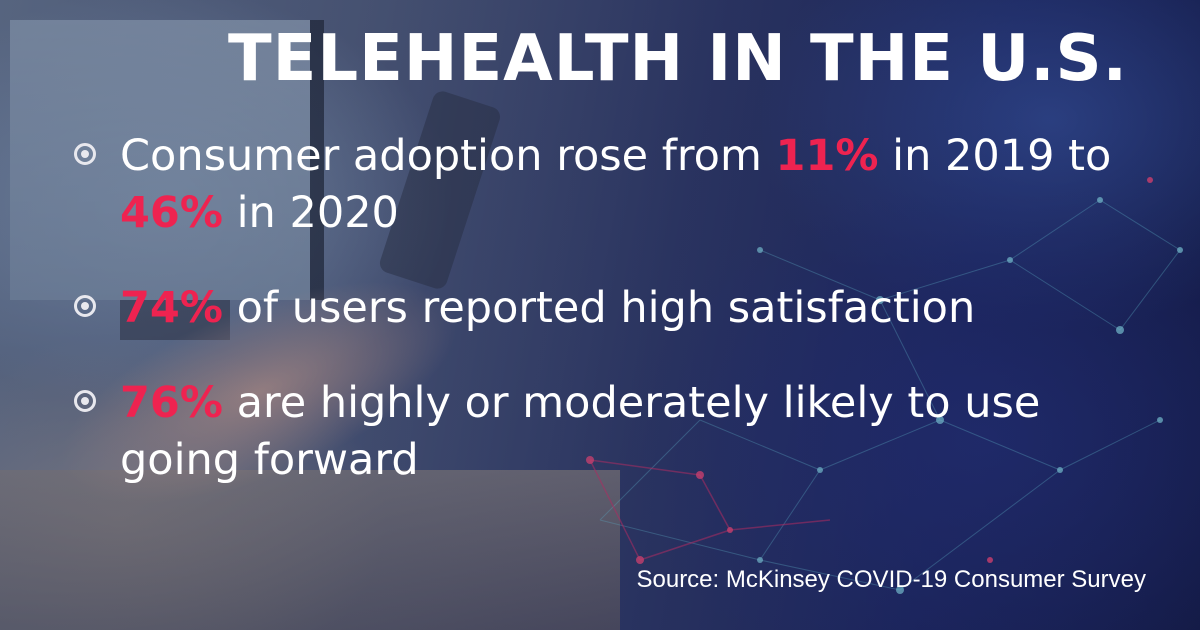 Image resolution: width=1200 pixels, height=630 pixels. I want to click on bullet-text: of users reported high satisfaction, so click(599, 308).